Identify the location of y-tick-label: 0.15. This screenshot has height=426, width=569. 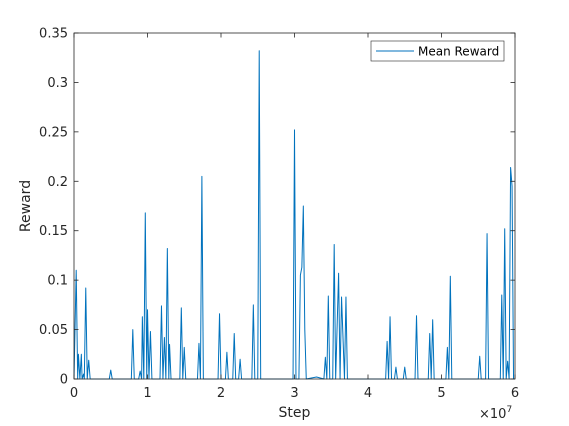
(53, 231).